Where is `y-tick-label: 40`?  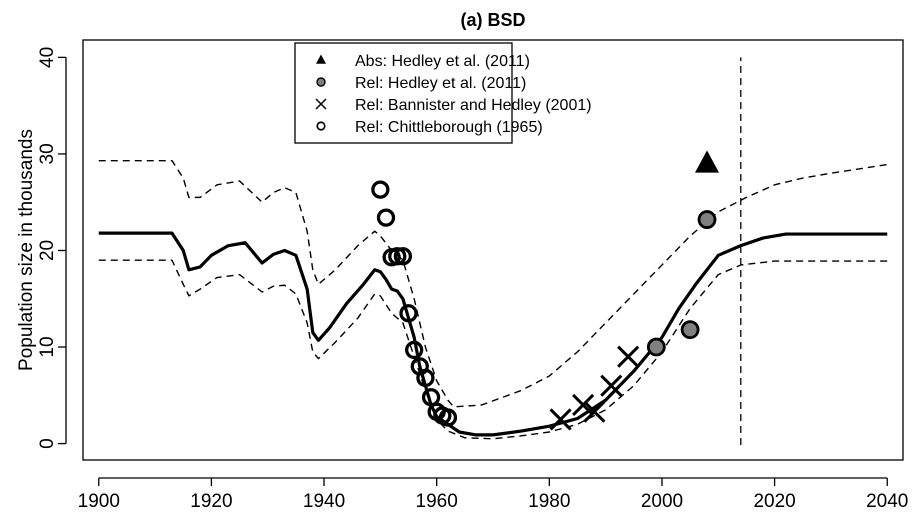 y-tick-label: 40 is located at coordinates (47, 57).